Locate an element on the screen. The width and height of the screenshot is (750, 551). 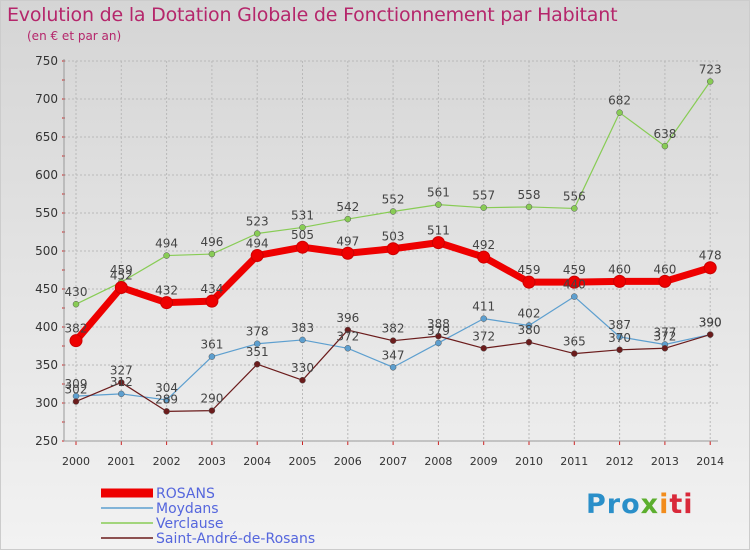
data-label: 552 is located at coordinates (393, 199).